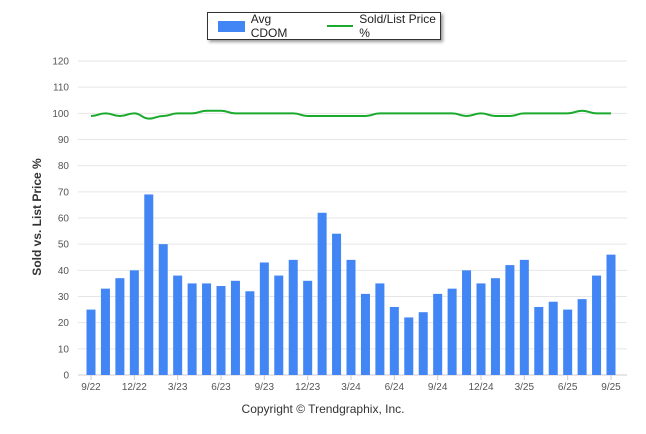 The height and width of the screenshot is (434, 646). Describe the element at coordinates (60, 62) in the screenshot. I see `y-tick-label: 120` at that location.